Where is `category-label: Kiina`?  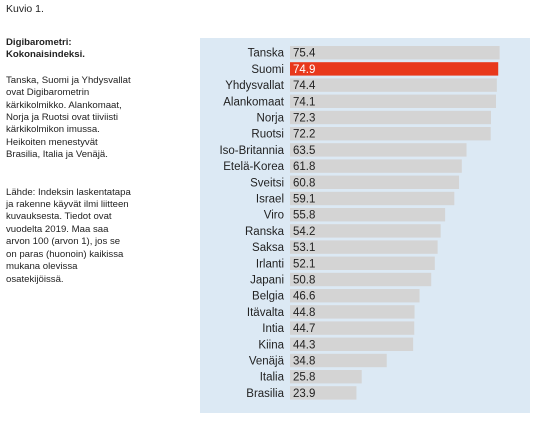
category-label: Kiina is located at coordinates (271, 345).